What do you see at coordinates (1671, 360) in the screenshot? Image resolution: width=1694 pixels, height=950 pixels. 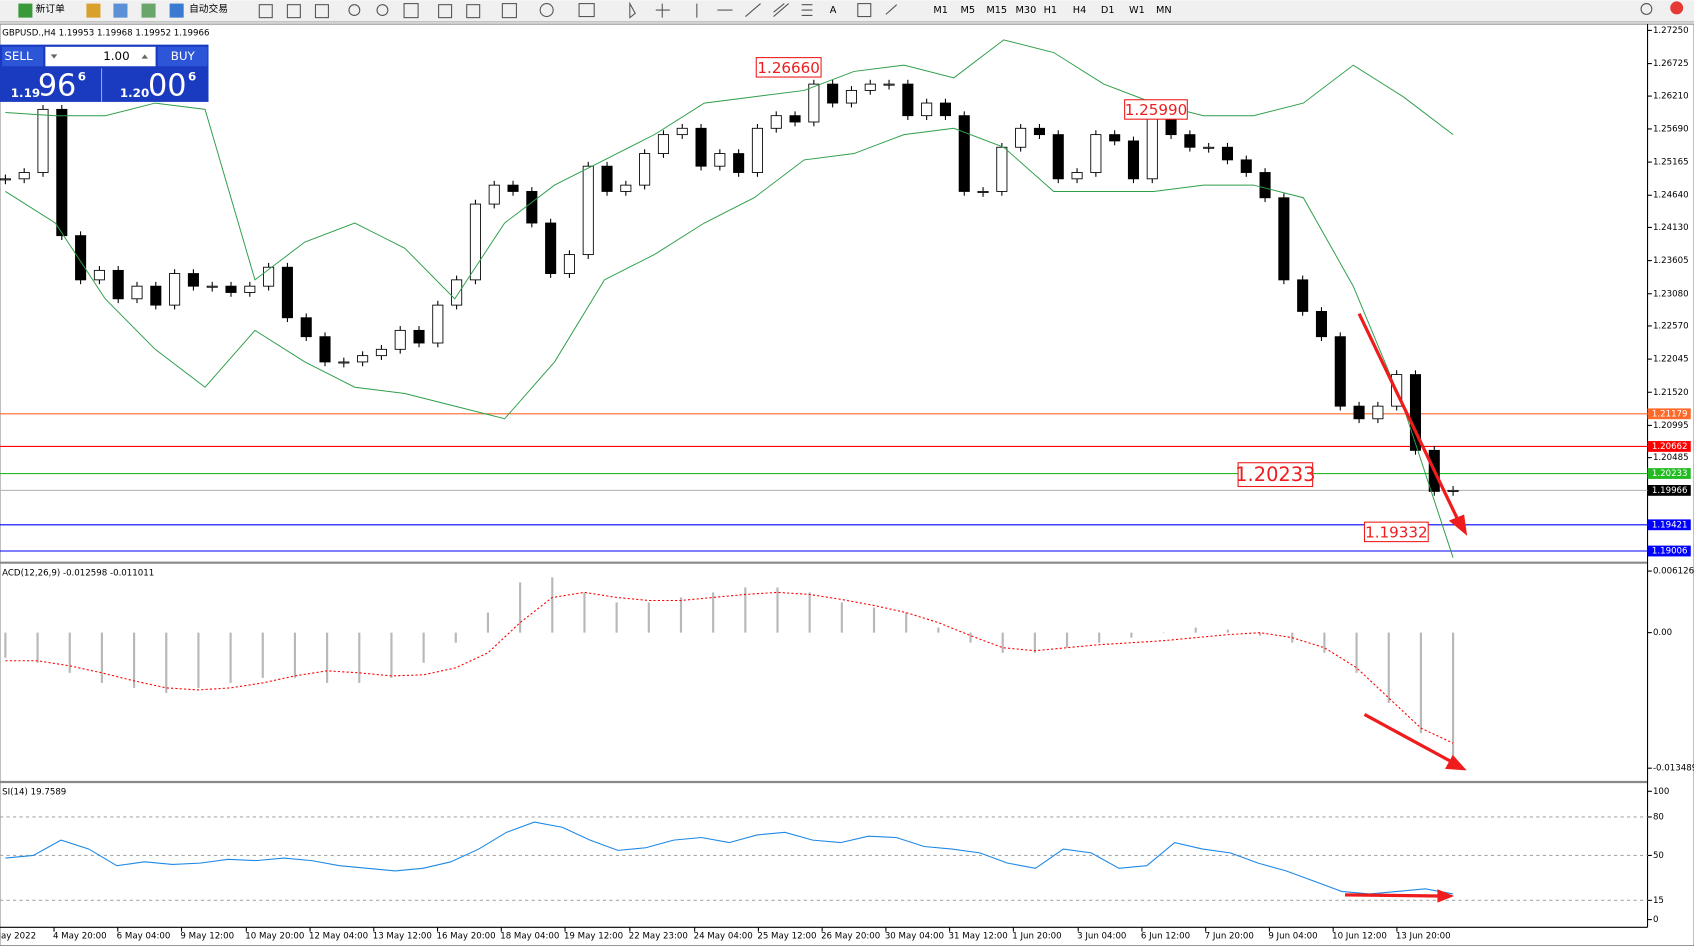 I see `y-tick-label: 1.22045` at bounding box center [1671, 360].